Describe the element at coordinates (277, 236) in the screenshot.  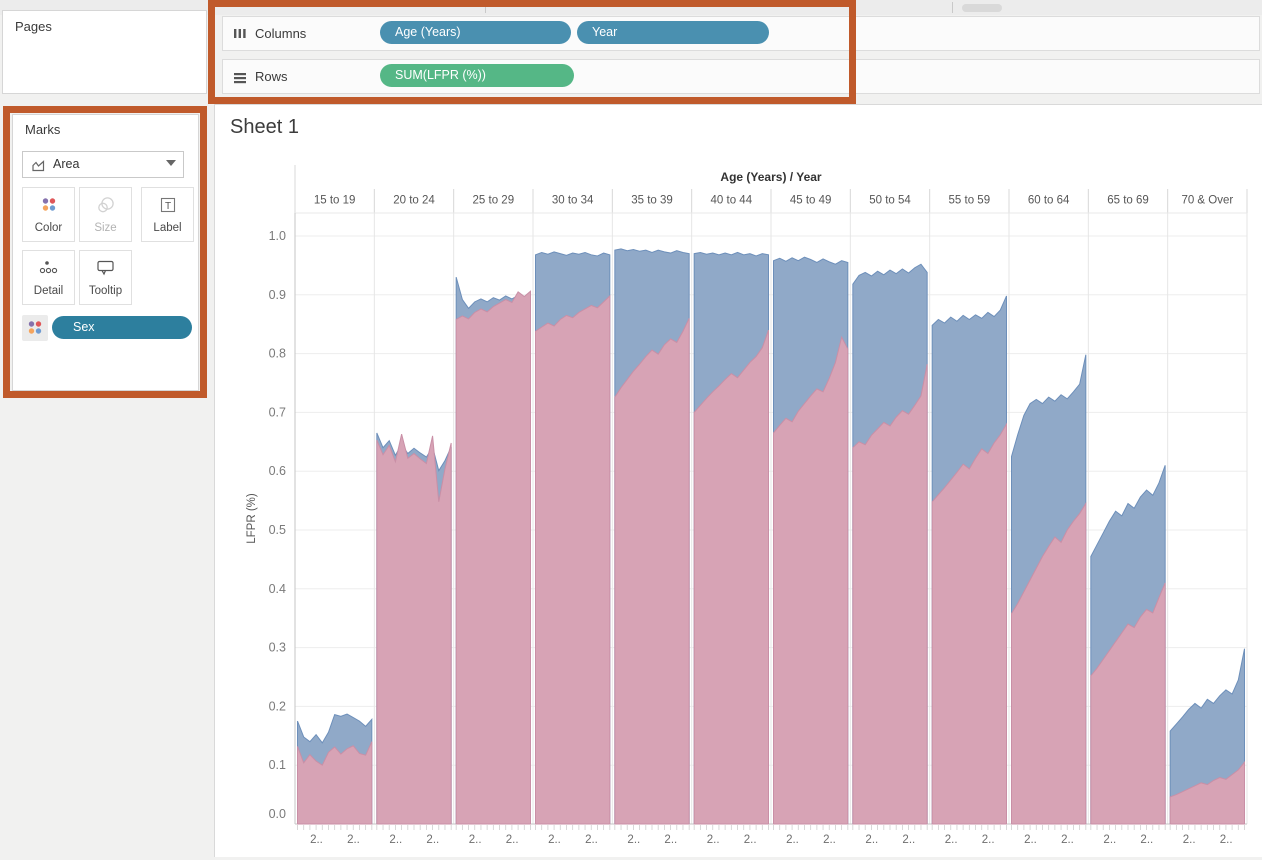
I see `y-tick-label: 1.0` at that location.